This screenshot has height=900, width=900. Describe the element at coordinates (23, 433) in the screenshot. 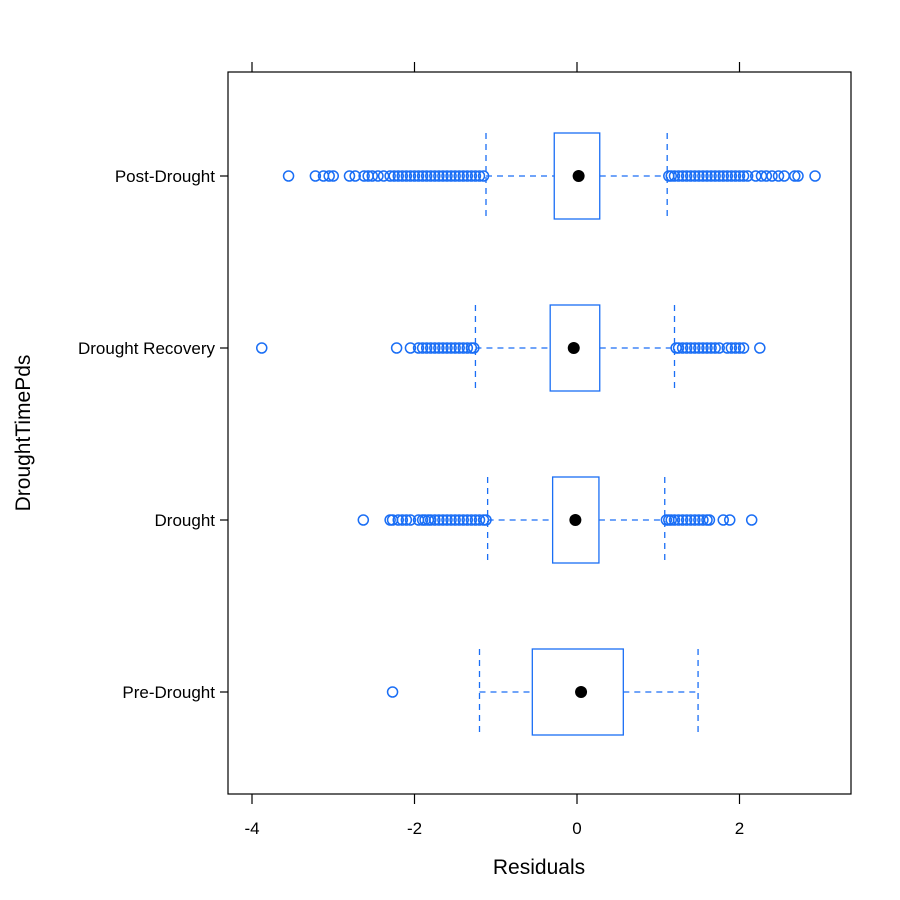

I see `y-axis-title: DroughtTimePds` at that location.